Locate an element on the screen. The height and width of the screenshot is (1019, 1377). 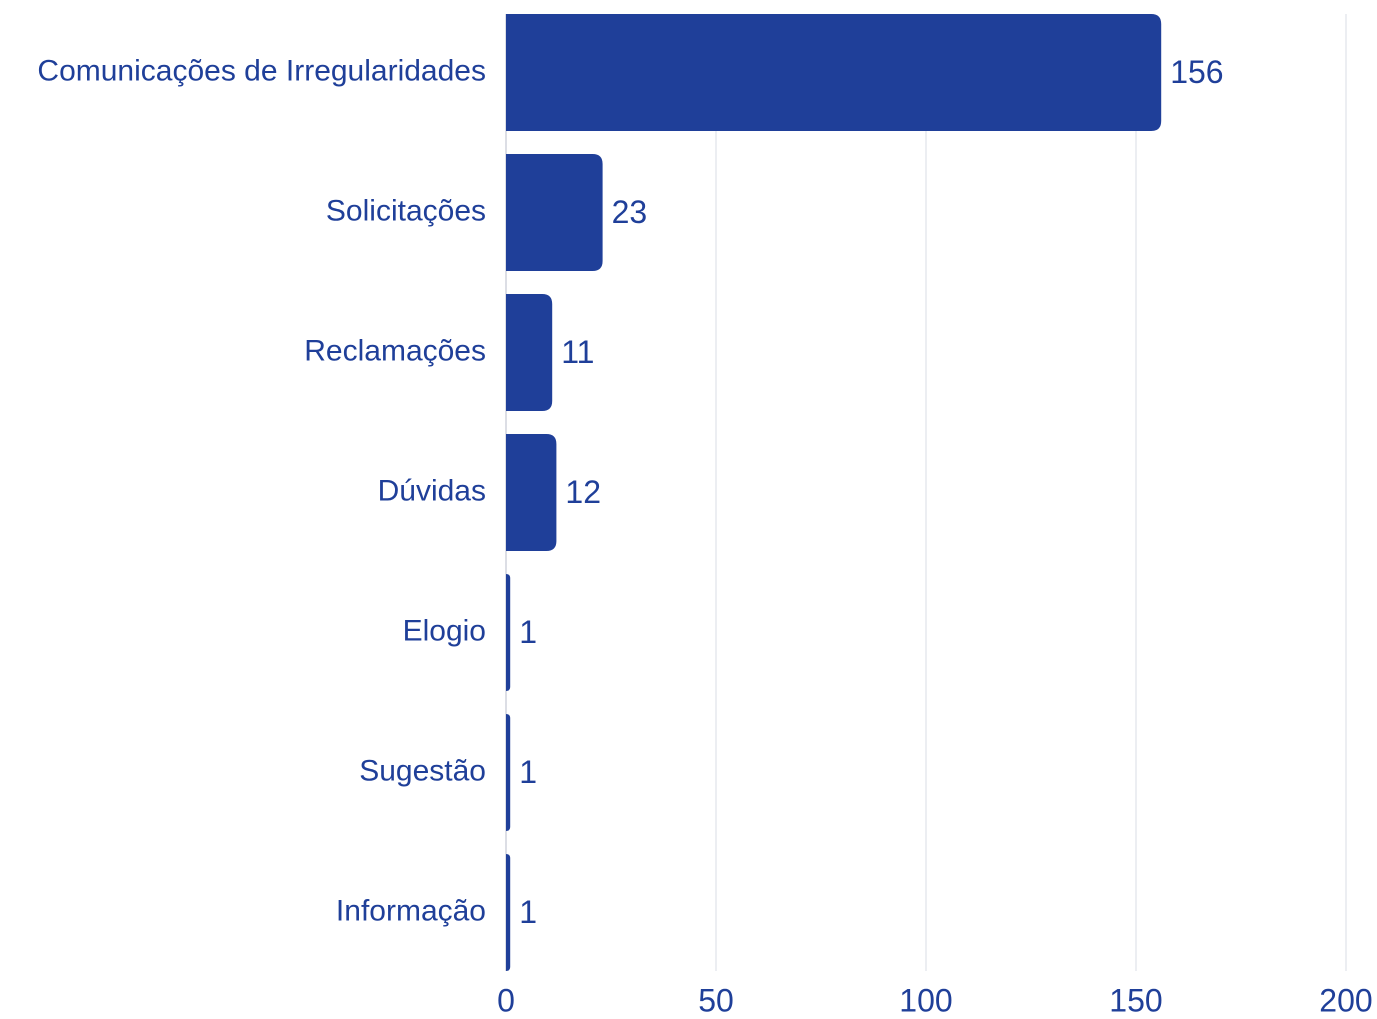
x-tick-label: 150 is located at coordinates (1135, 1000).